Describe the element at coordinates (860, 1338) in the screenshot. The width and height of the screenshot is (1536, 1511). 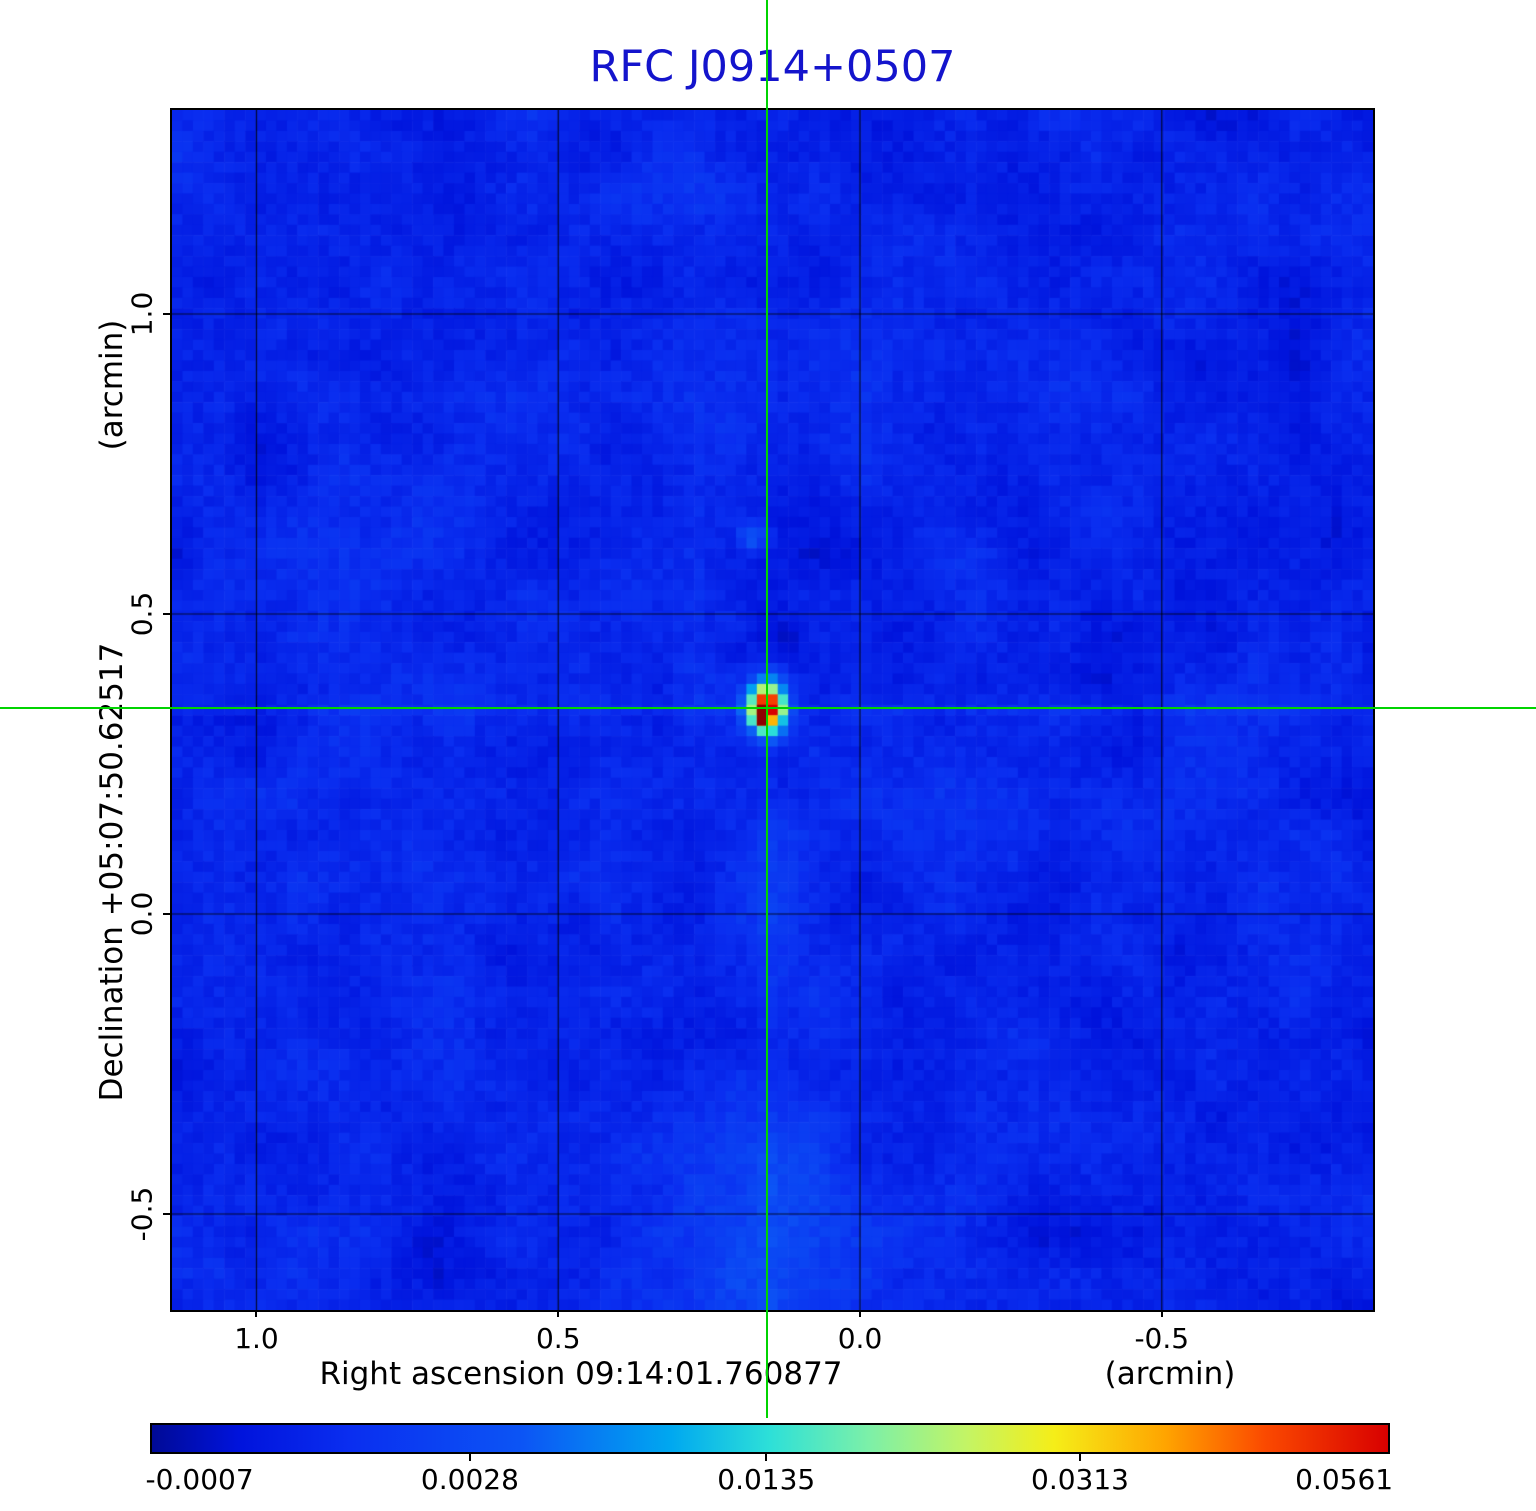
I see `x-tick-label: 0.0` at that location.